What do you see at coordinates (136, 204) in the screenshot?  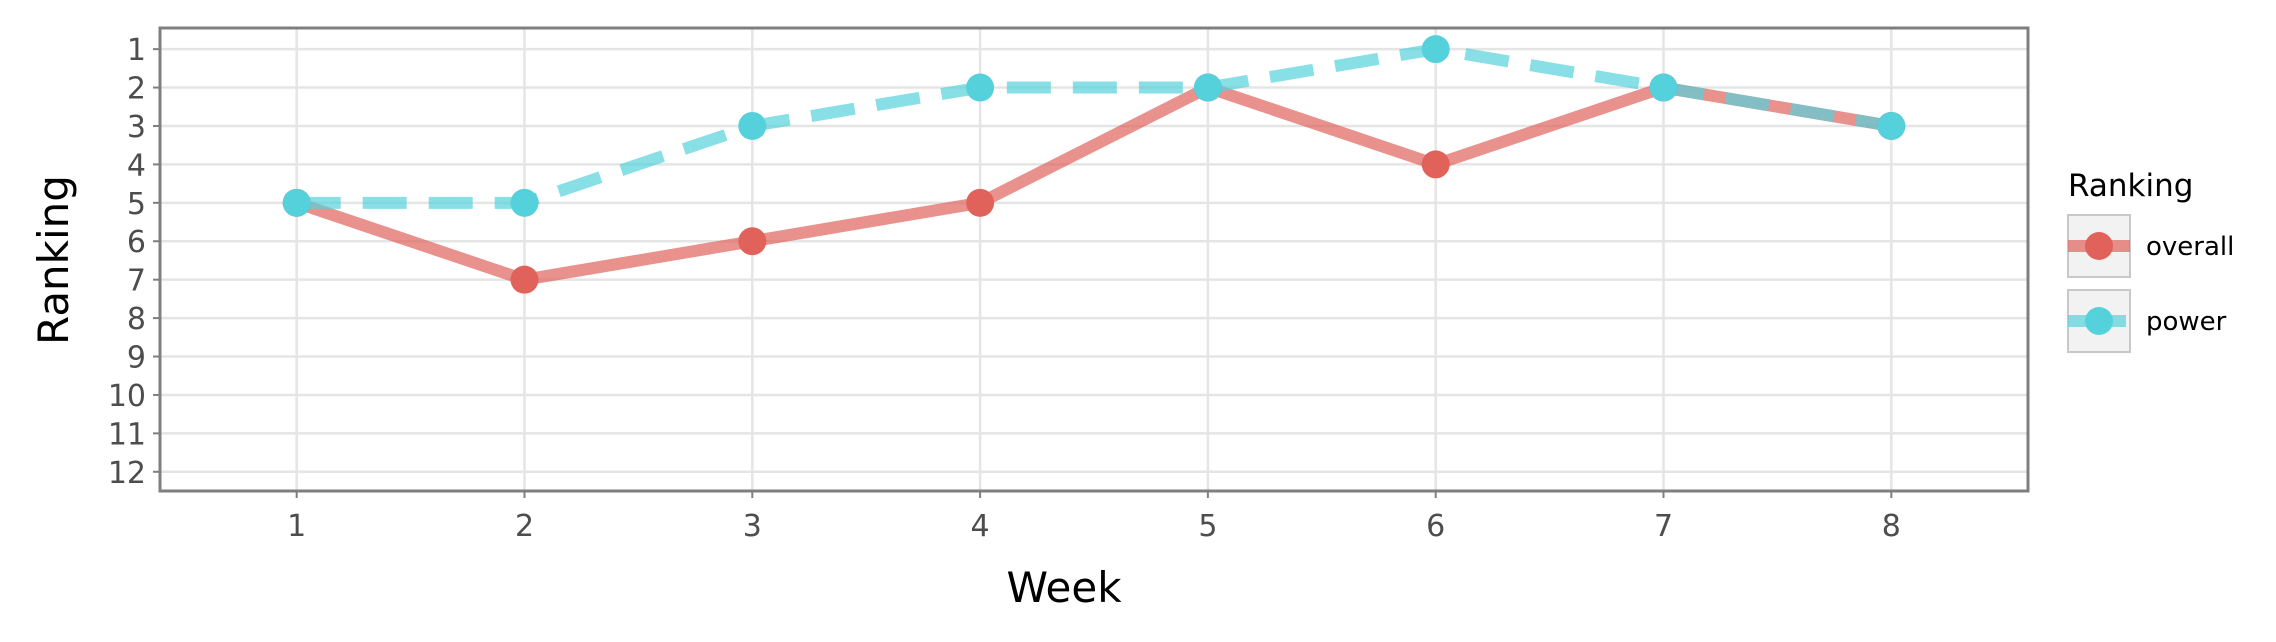 I see `y-tick-label: 5` at bounding box center [136, 204].